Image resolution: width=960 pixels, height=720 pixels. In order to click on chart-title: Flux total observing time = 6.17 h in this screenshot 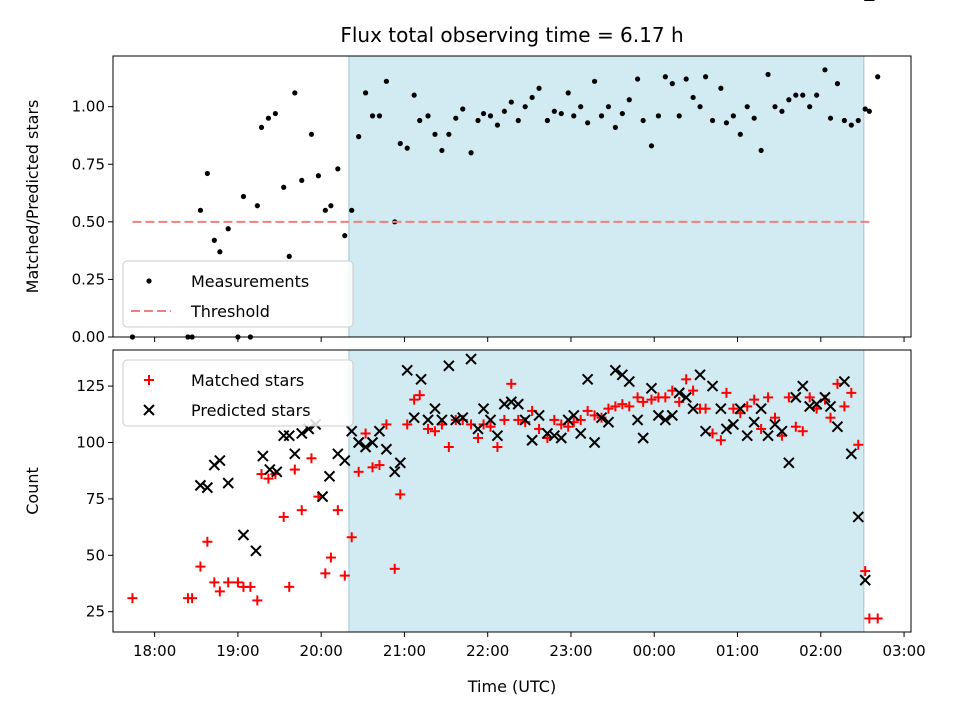, I will do `click(511, 35)`.